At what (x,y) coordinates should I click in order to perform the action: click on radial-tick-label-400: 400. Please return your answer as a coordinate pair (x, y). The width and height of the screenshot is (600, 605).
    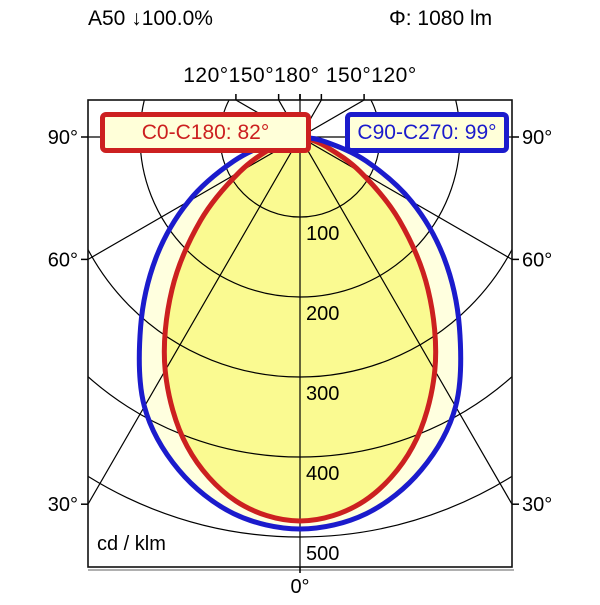
    Looking at the image, I should click on (322, 474).